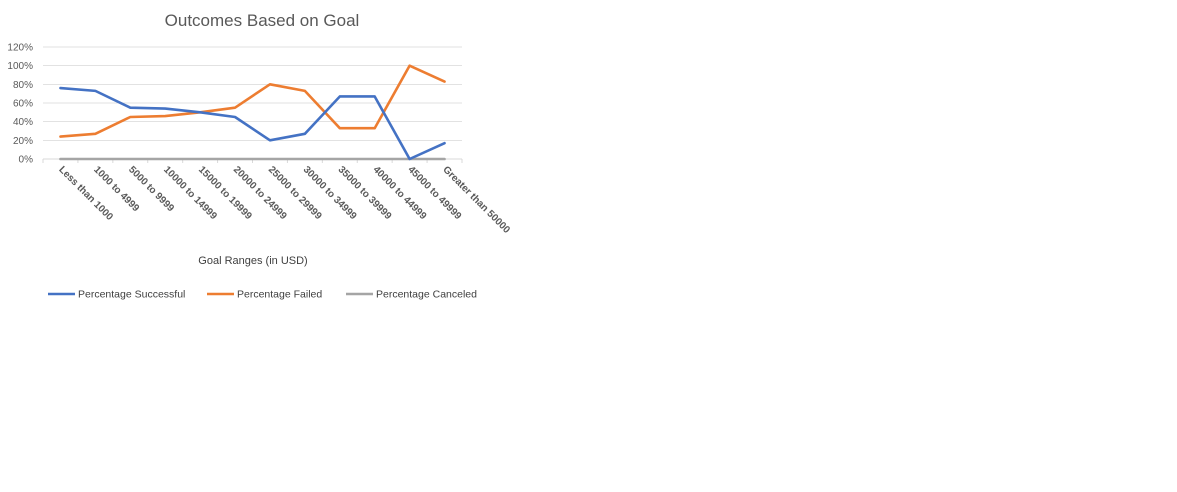 The width and height of the screenshot is (1177, 492). Describe the element at coordinates (252, 261) in the screenshot. I see `x-axis-title: Goal Ranges (in USD)` at that location.